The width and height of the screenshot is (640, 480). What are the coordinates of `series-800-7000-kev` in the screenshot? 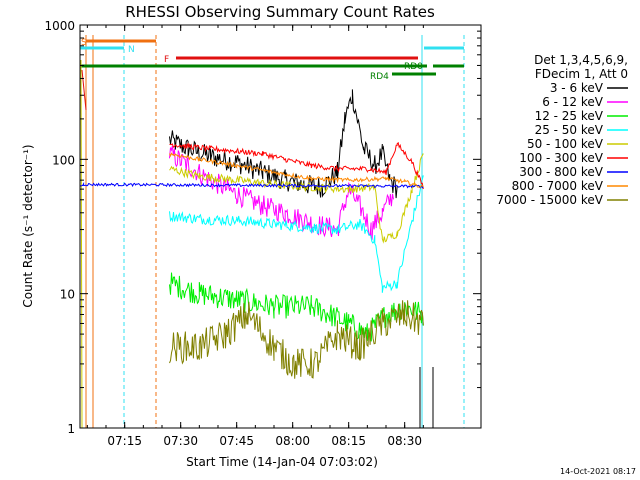 It's located at (296, 170).